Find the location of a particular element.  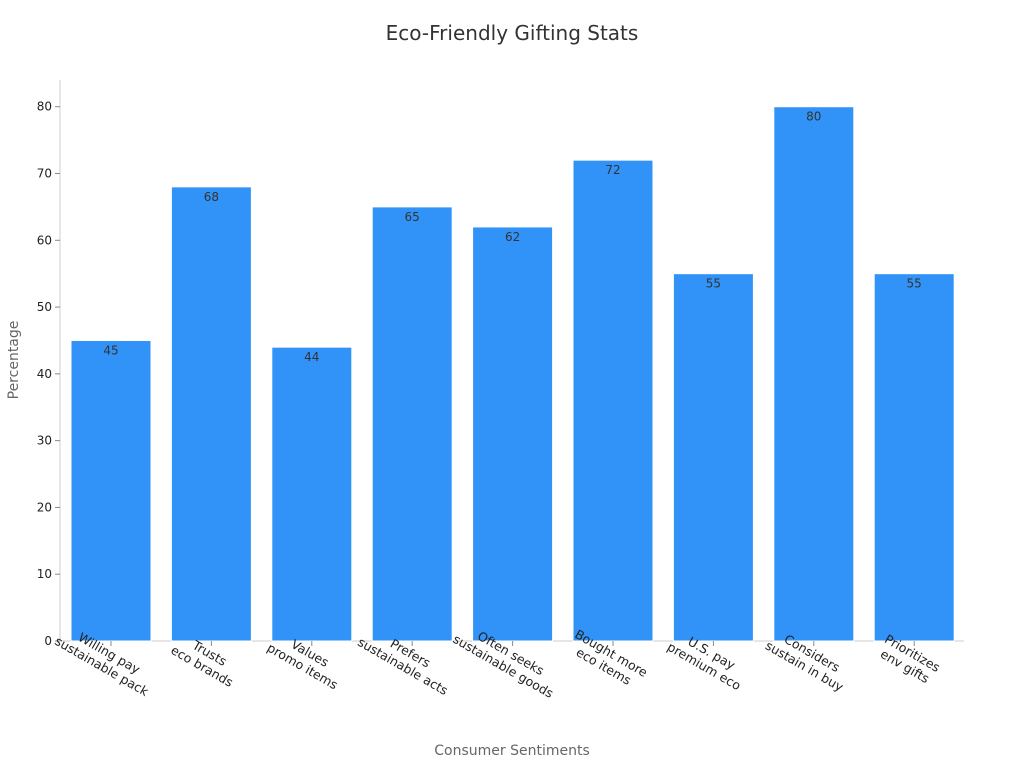

bar-value-label: 65 is located at coordinates (412, 217).